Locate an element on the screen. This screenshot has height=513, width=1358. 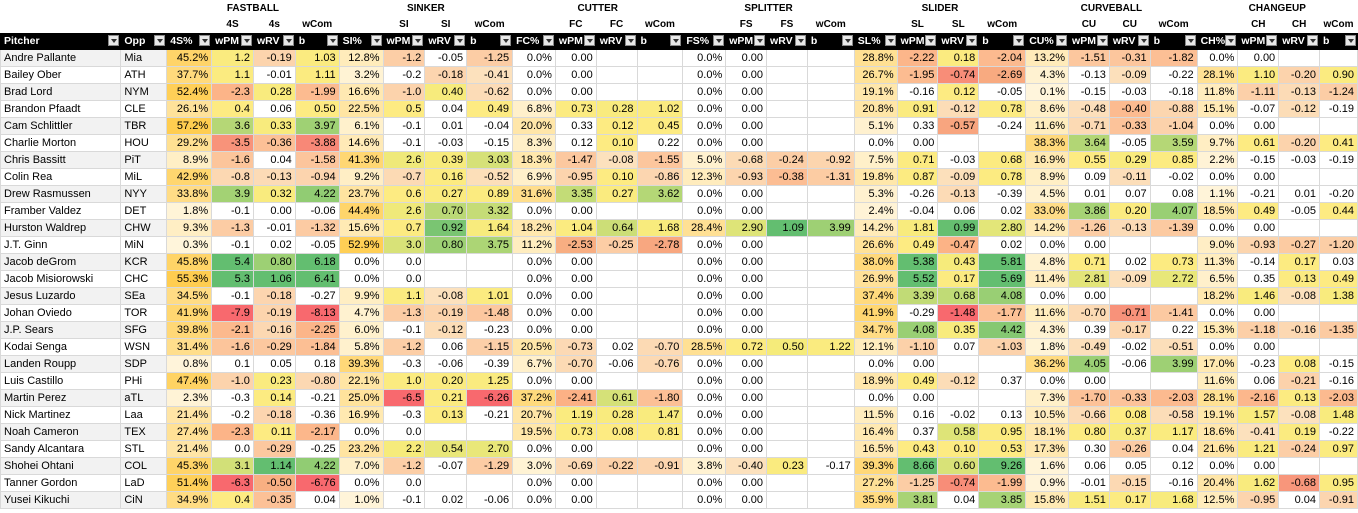
wpm-cell: -1.6 is located at coordinates (232, 160).